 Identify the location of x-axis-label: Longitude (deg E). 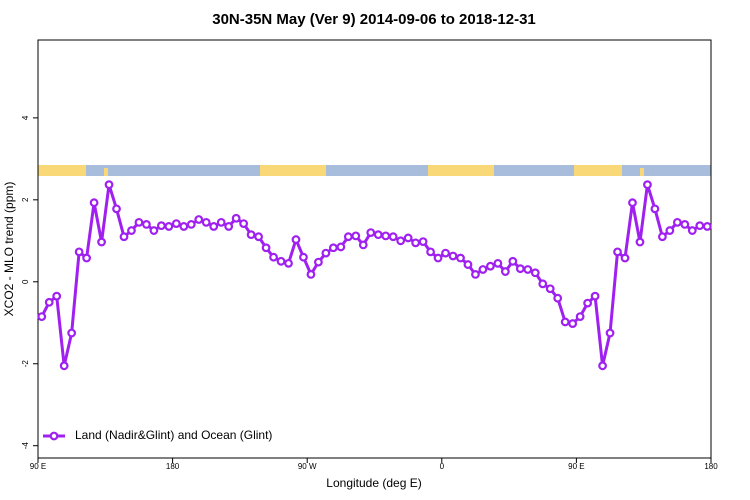
(373, 483).